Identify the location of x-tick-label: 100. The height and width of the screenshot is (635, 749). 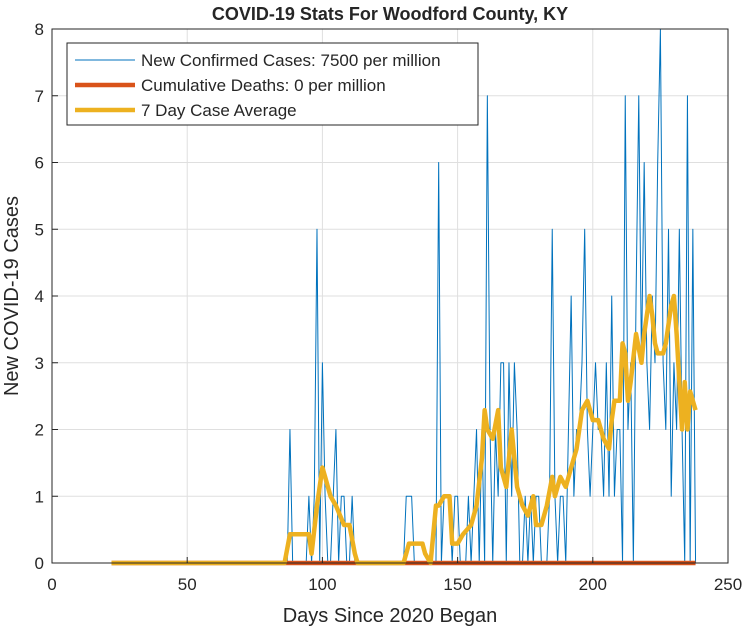
(322, 584).